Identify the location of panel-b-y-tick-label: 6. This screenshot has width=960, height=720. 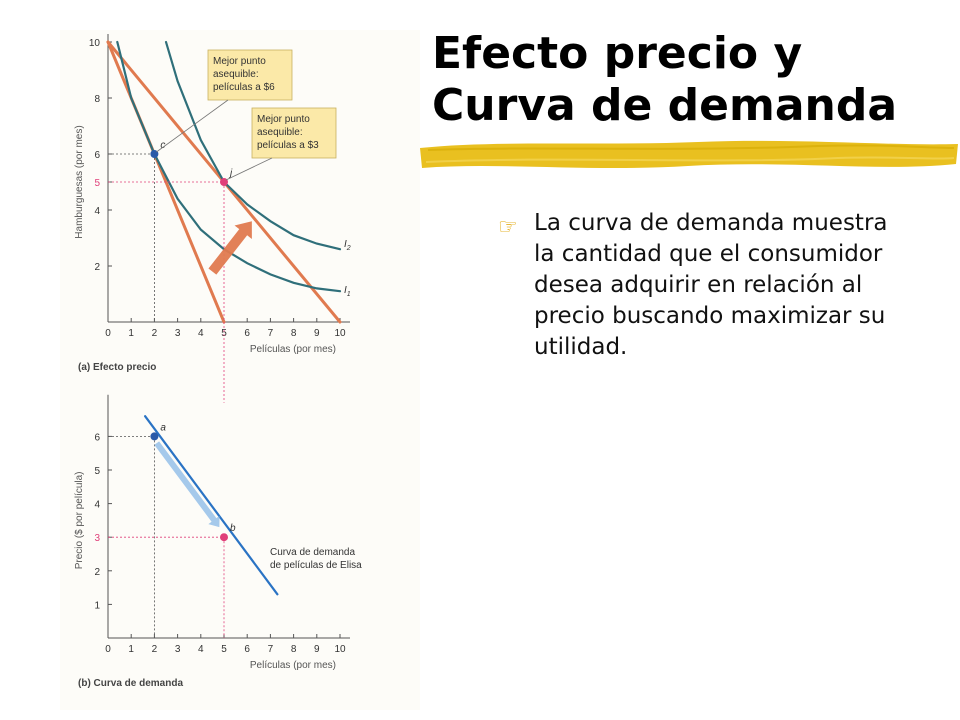
(97, 437).